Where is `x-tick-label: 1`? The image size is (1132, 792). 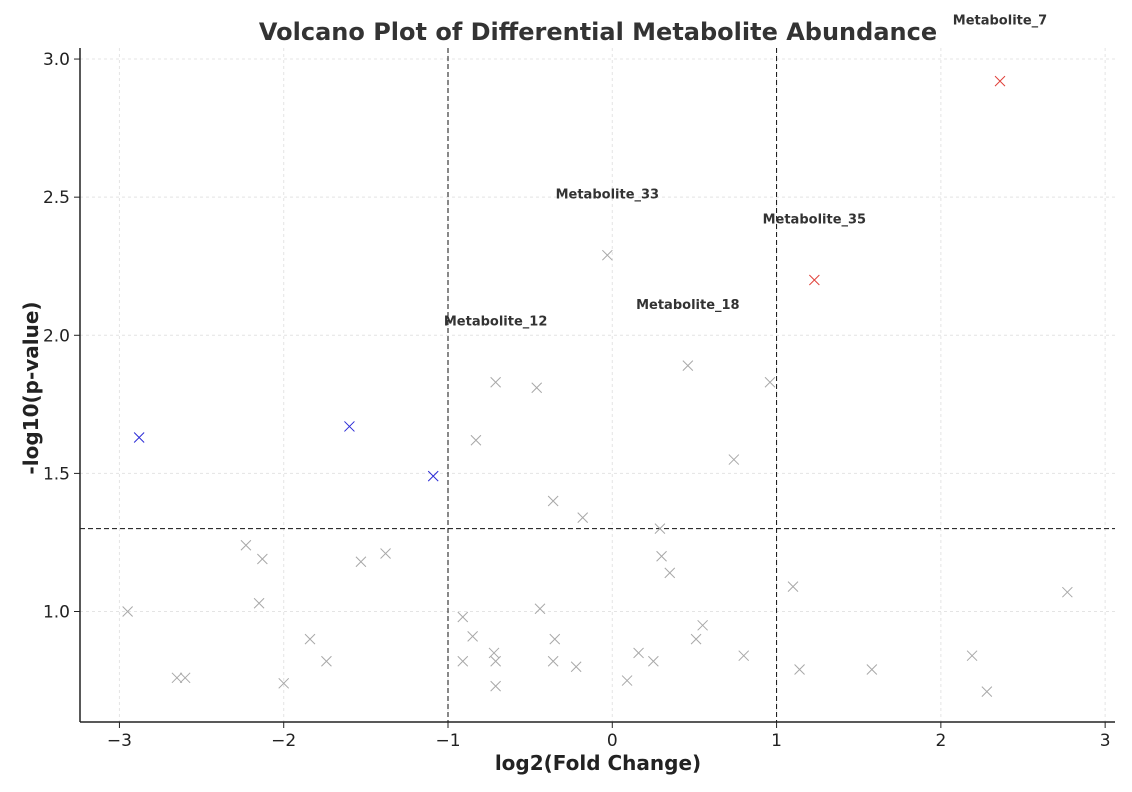 x-tick-label: 1 is located at coordinates (776, 741).